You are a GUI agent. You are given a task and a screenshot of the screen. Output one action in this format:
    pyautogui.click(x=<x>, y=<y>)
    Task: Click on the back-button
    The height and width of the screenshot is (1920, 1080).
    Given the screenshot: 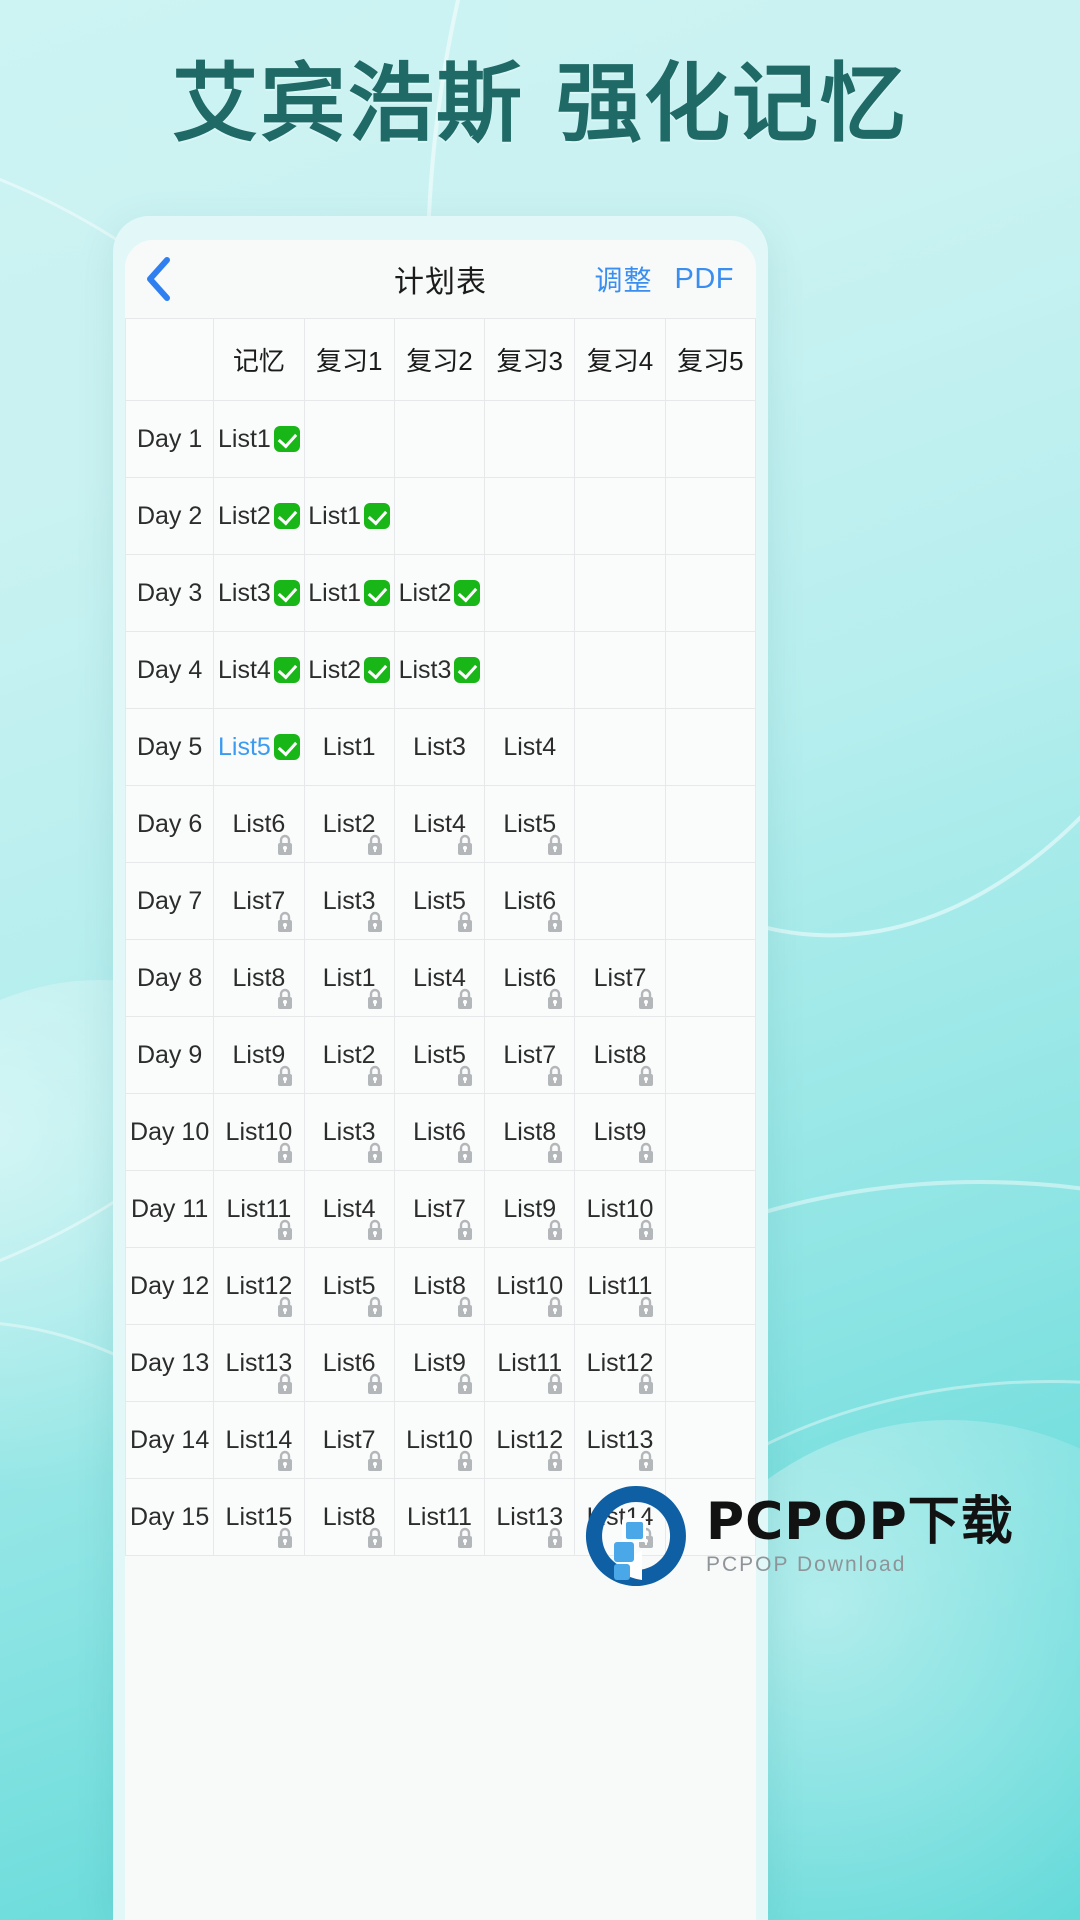 What is the action you would take?
    pyautogui.click(x=167, y=279)
    